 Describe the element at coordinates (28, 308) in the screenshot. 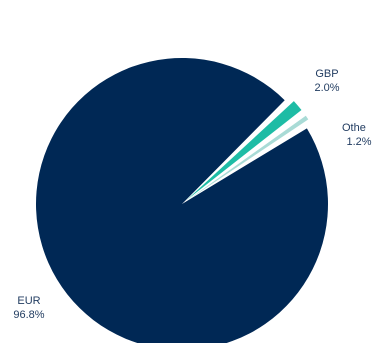

I see `slice-label-eur: EUR 96.8%` at that location.